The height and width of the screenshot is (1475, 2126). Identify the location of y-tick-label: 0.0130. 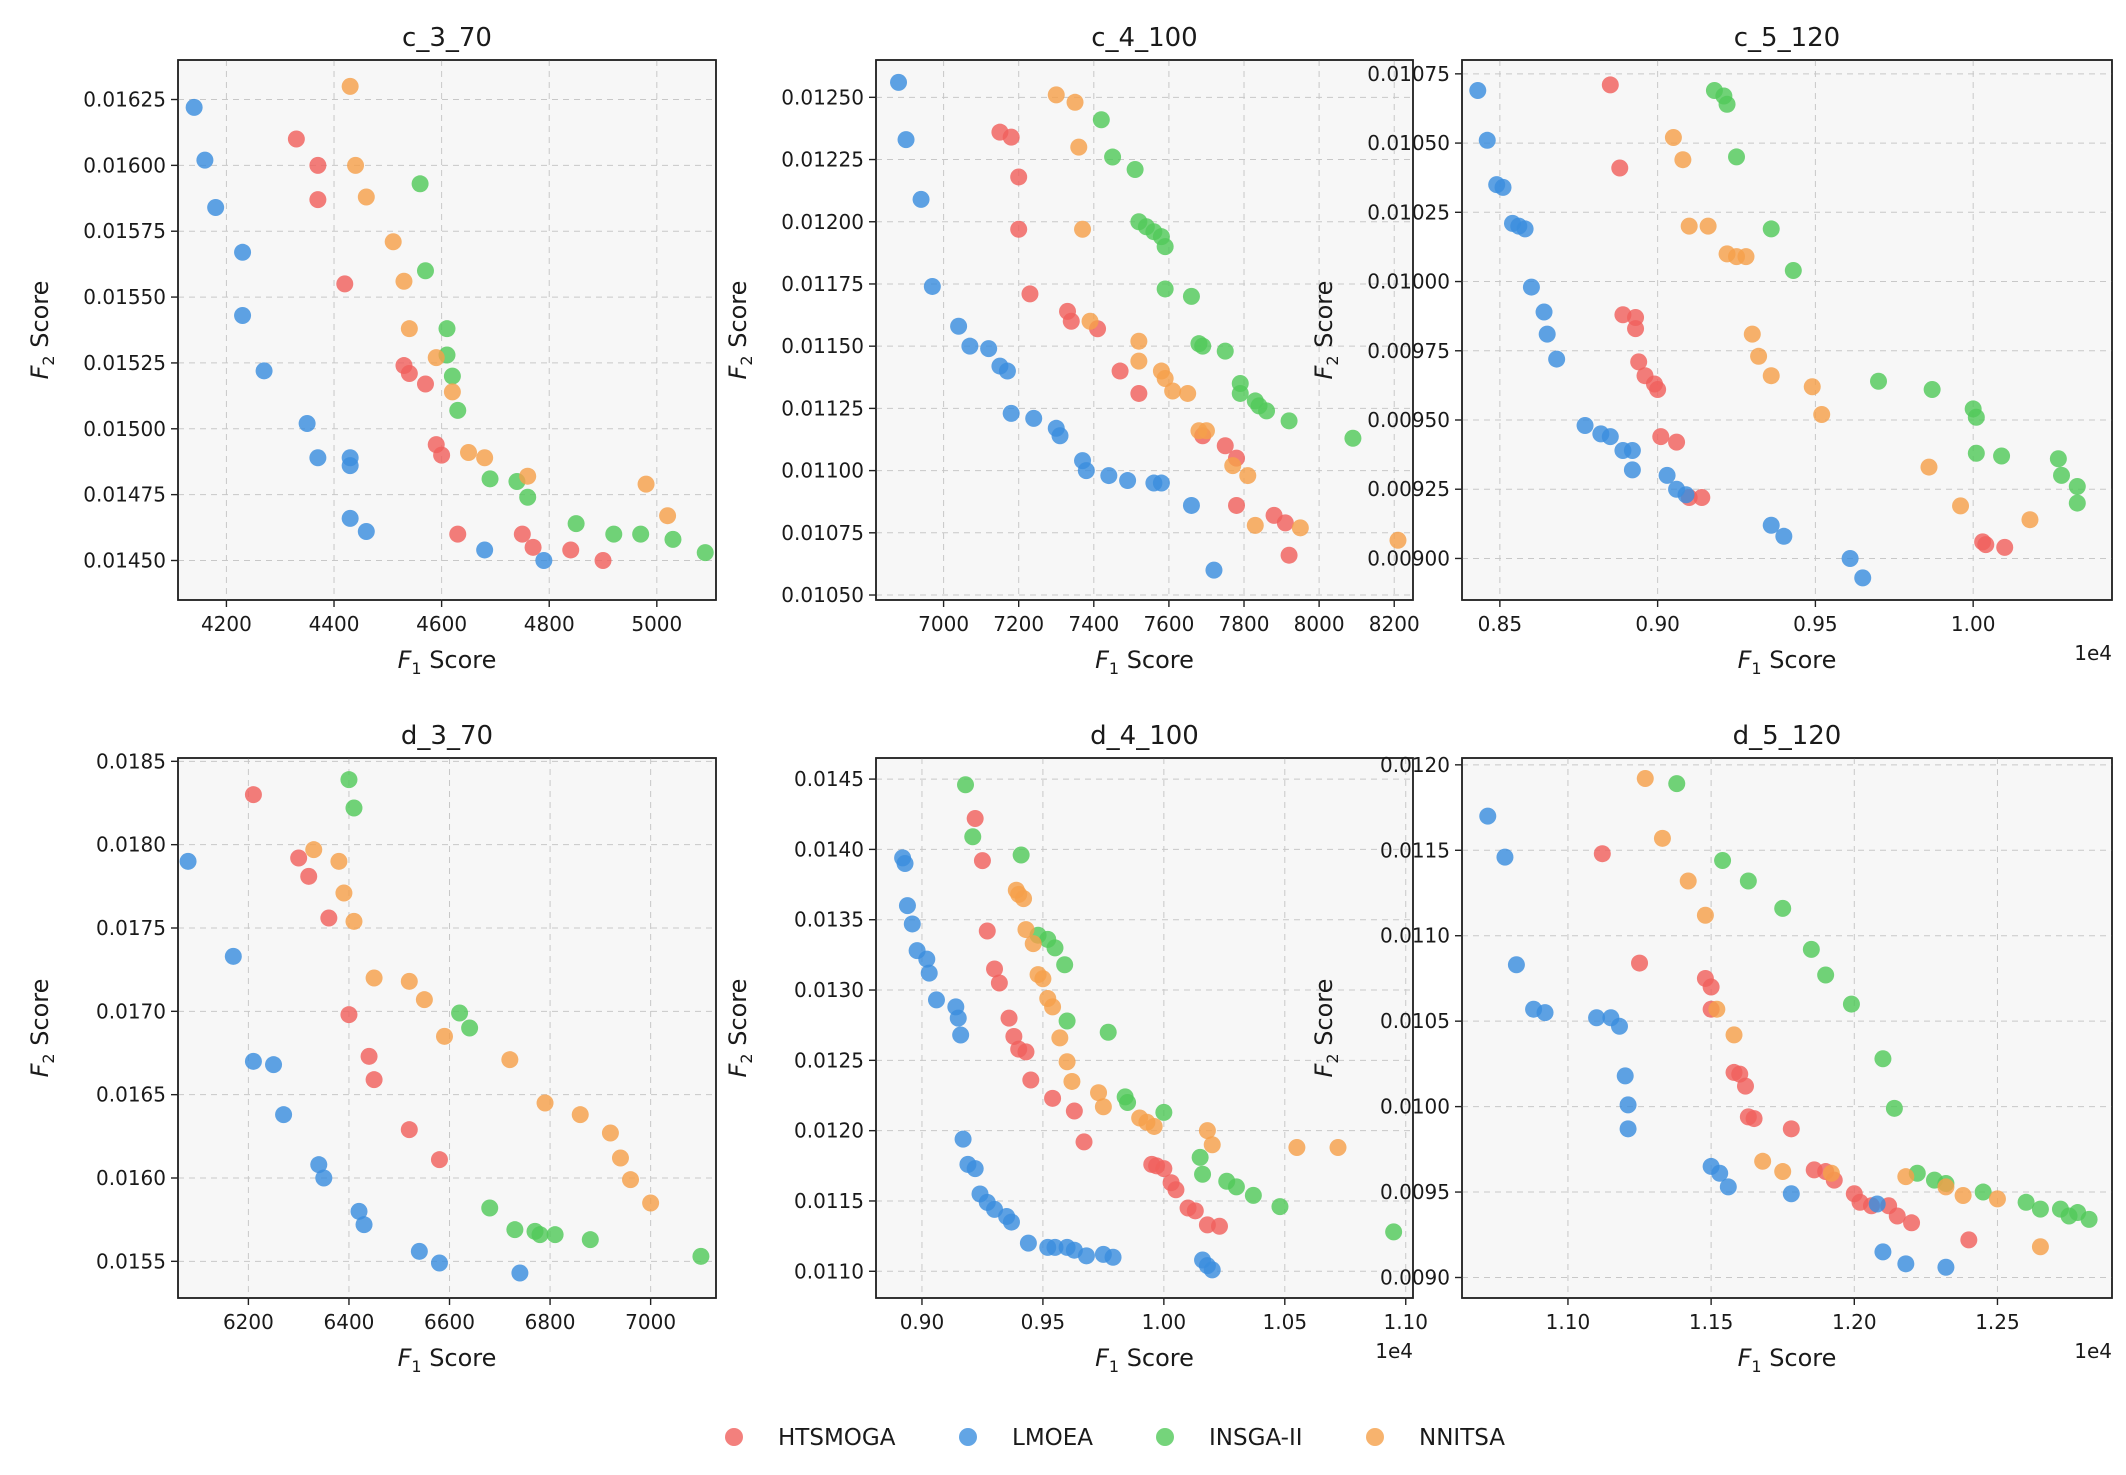
(829, 990).